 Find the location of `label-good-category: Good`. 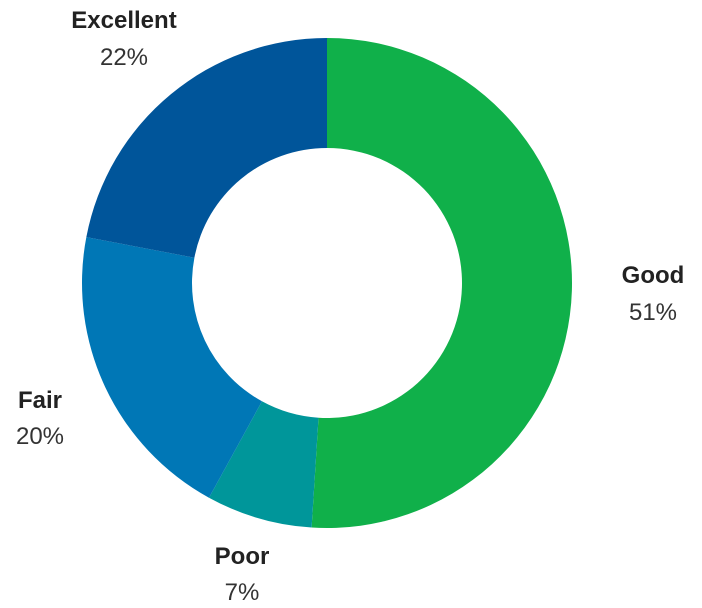

label-good-category: Good is located at coordinates (653, 275).